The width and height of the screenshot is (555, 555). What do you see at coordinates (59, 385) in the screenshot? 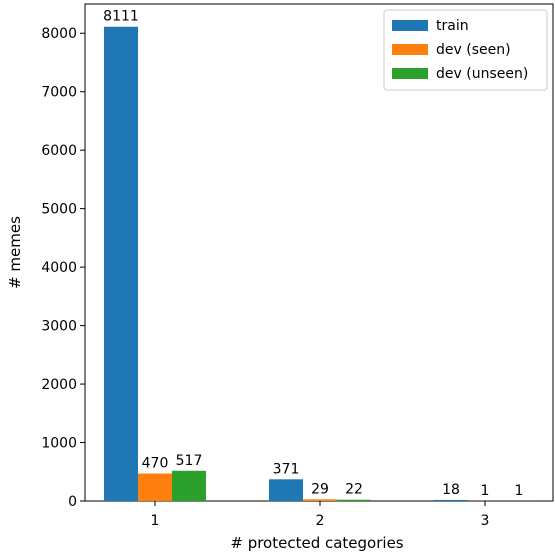
I see `y-tick-label: 2000` at bounding box center [59, 385].